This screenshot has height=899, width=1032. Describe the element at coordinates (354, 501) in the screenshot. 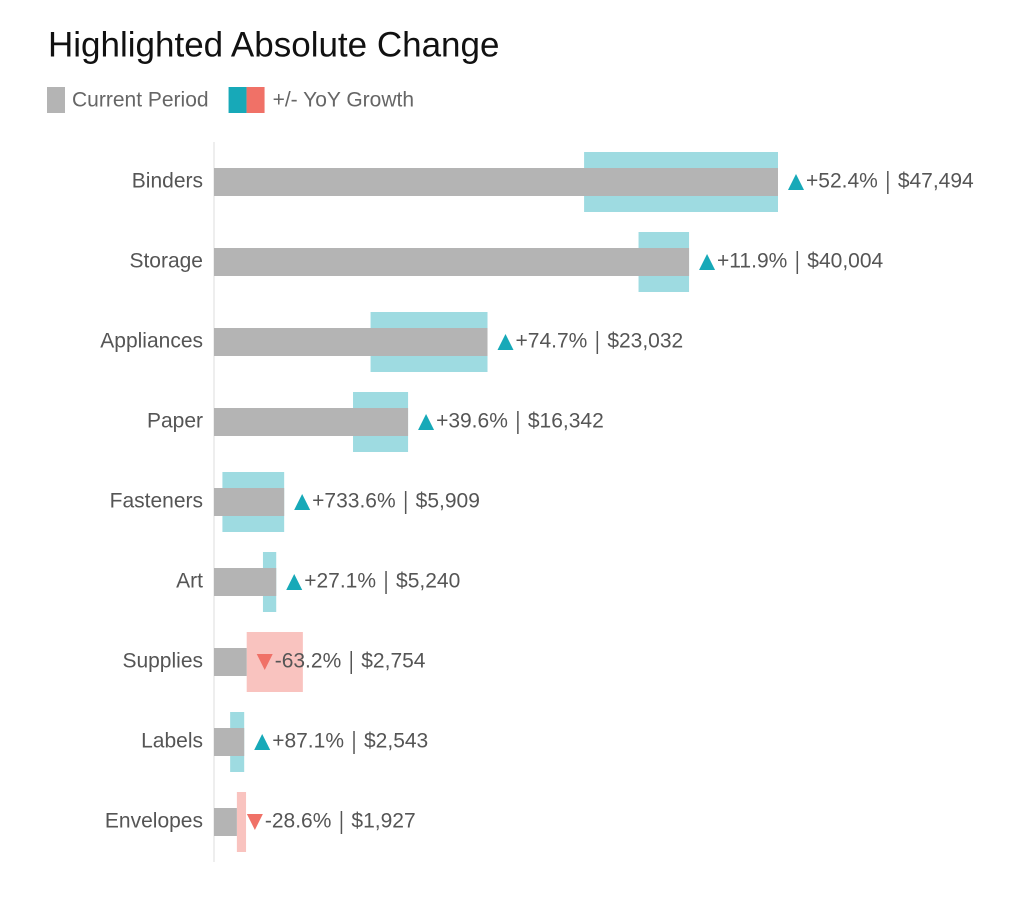

I see `growth-label: +733.6%` at that location.